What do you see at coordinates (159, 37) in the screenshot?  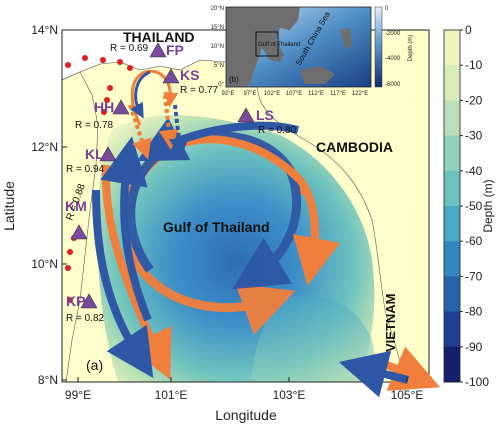 I see `label-thailand: THAILAND` at bounding box center [159, 37].